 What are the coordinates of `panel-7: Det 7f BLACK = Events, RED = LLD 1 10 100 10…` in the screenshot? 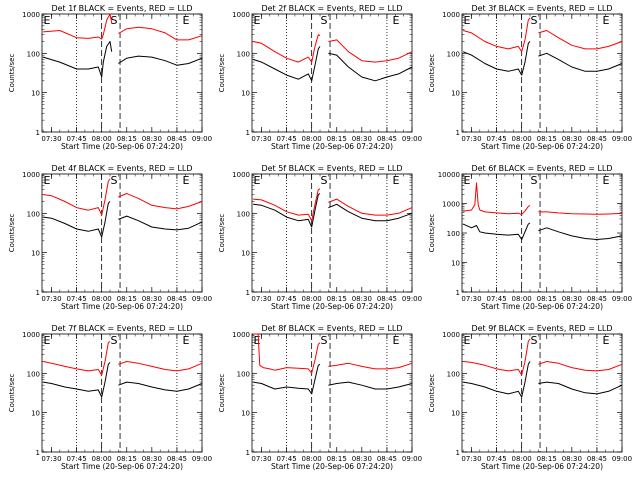 It's located at (110, 397).